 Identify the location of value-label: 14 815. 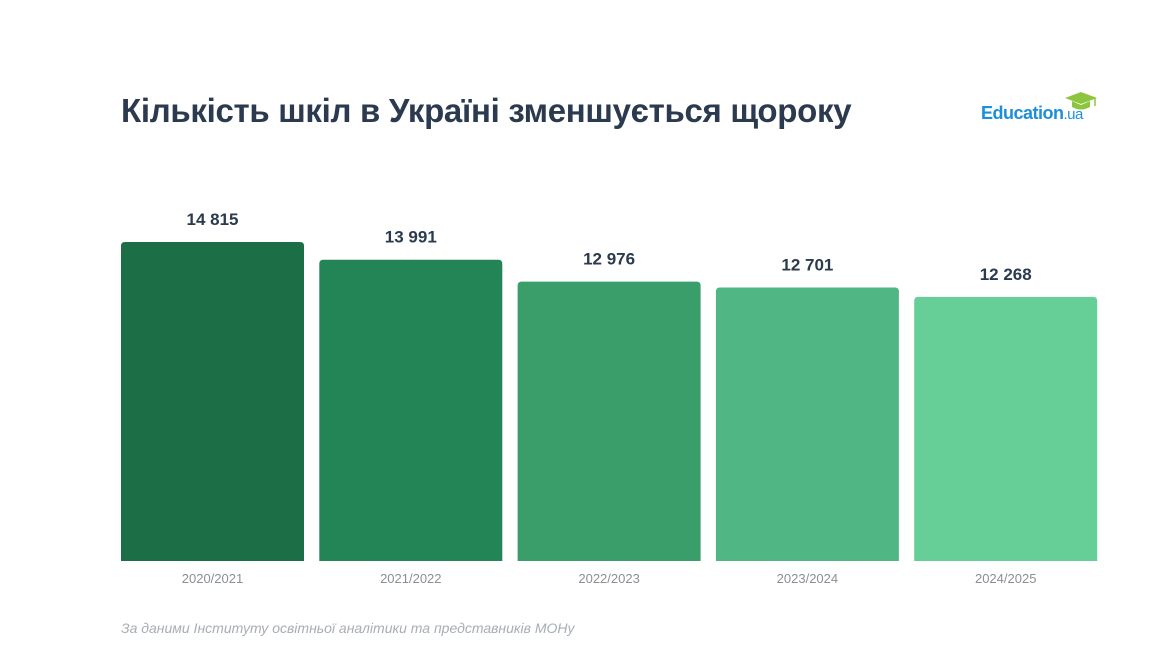
(213, 219).